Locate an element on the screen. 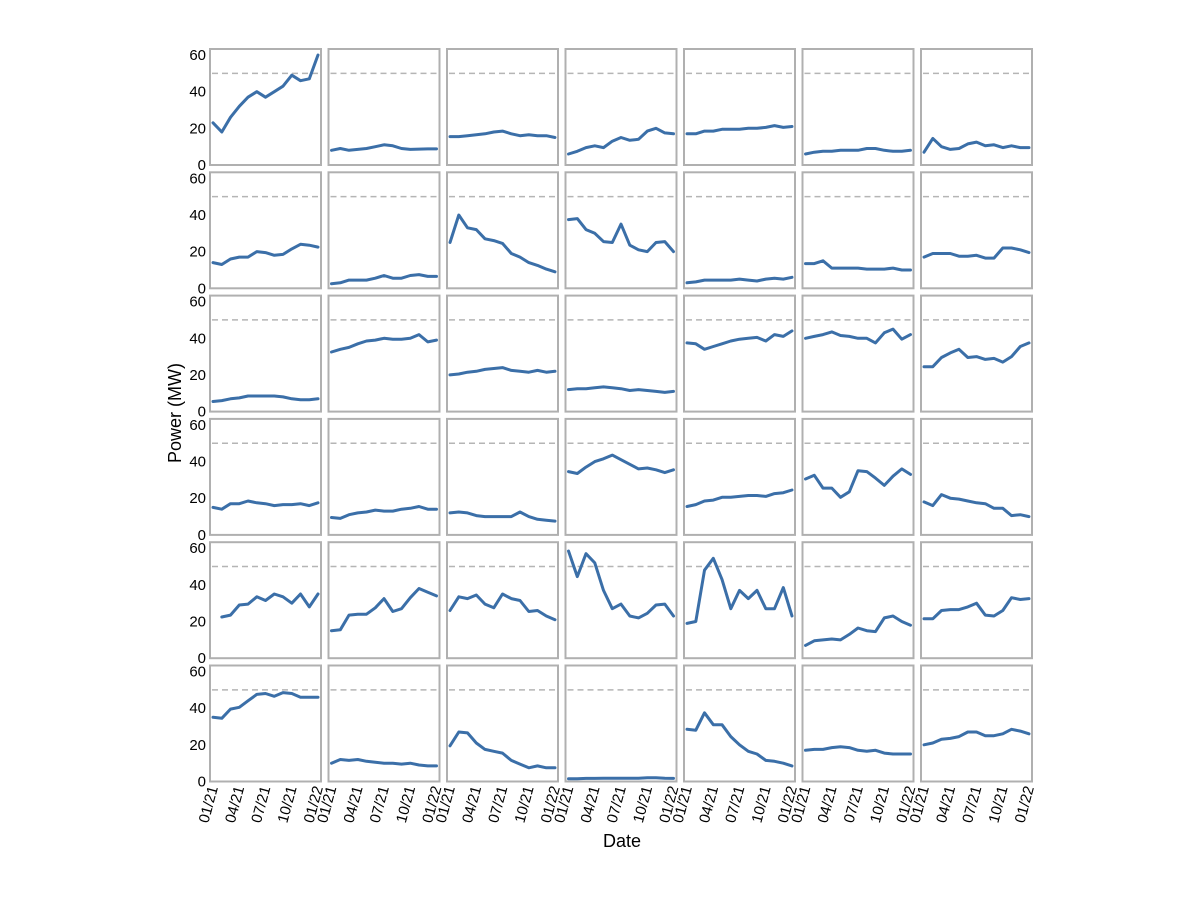 This screenshot has width=1200, height=900. y-axis-title: Power (MW) is located at coordinates (175, 413).